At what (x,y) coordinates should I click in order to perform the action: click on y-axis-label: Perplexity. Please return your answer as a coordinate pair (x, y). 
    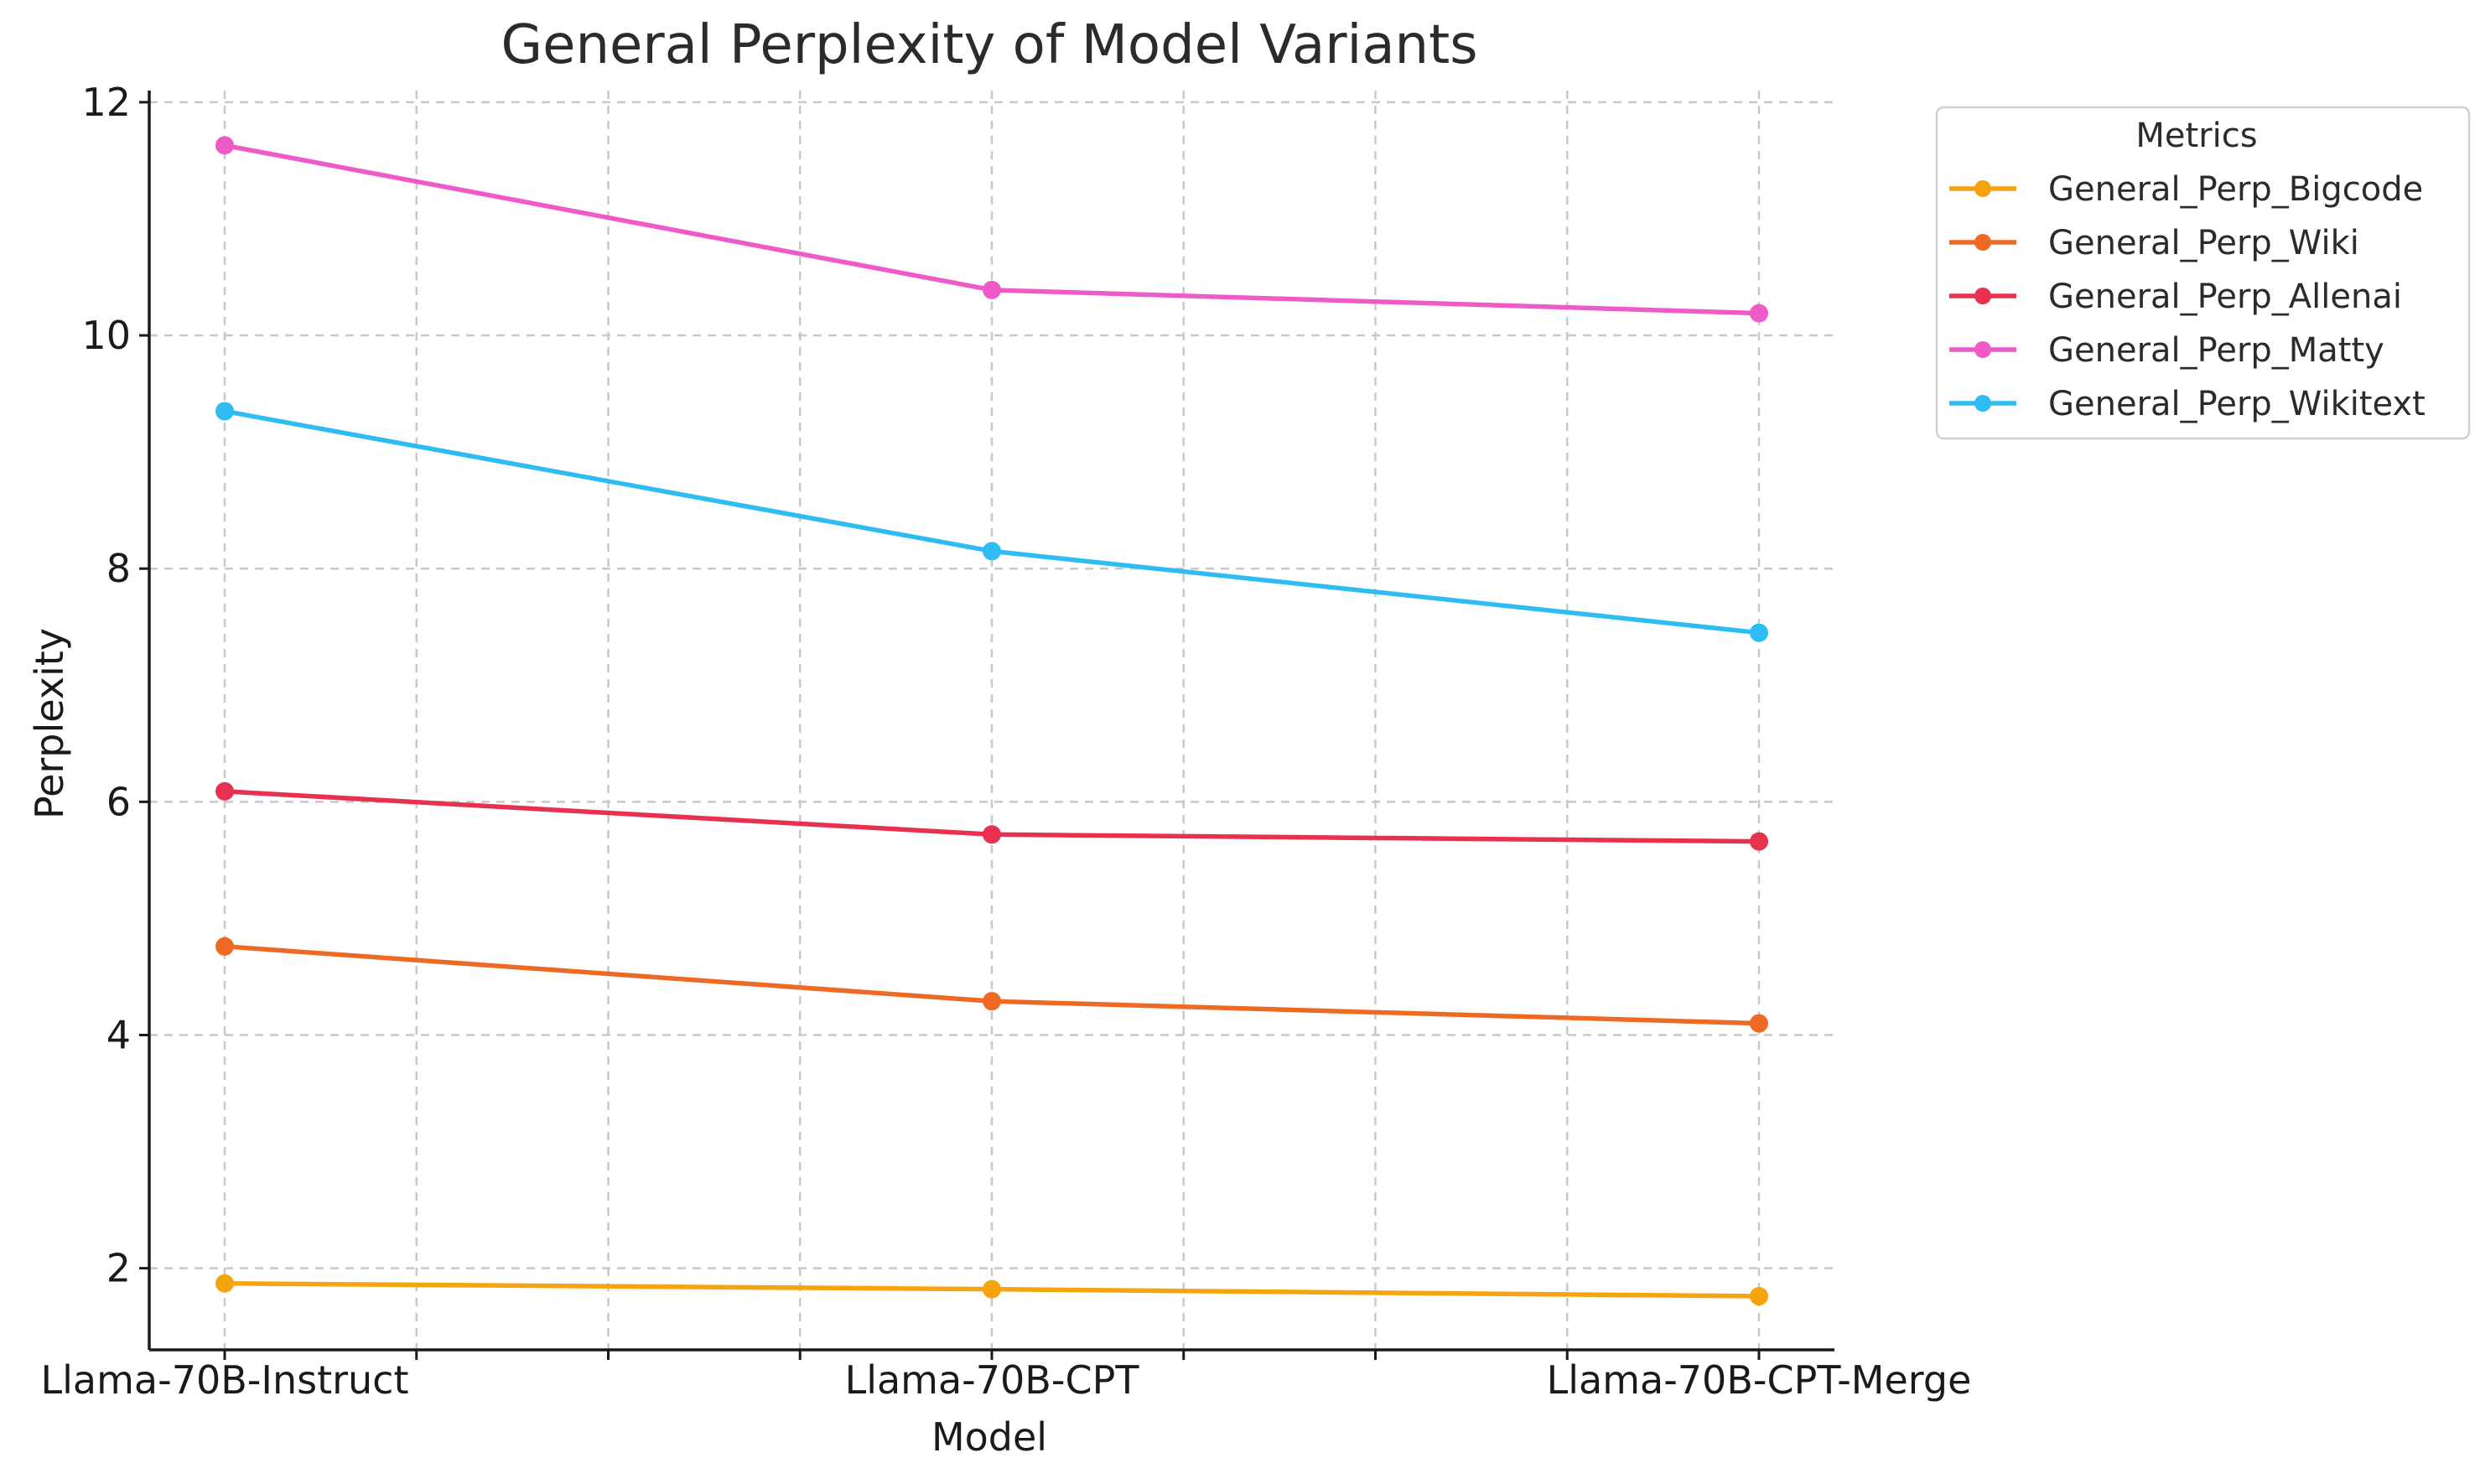
    Looking at the image, I should click on (49, 723).